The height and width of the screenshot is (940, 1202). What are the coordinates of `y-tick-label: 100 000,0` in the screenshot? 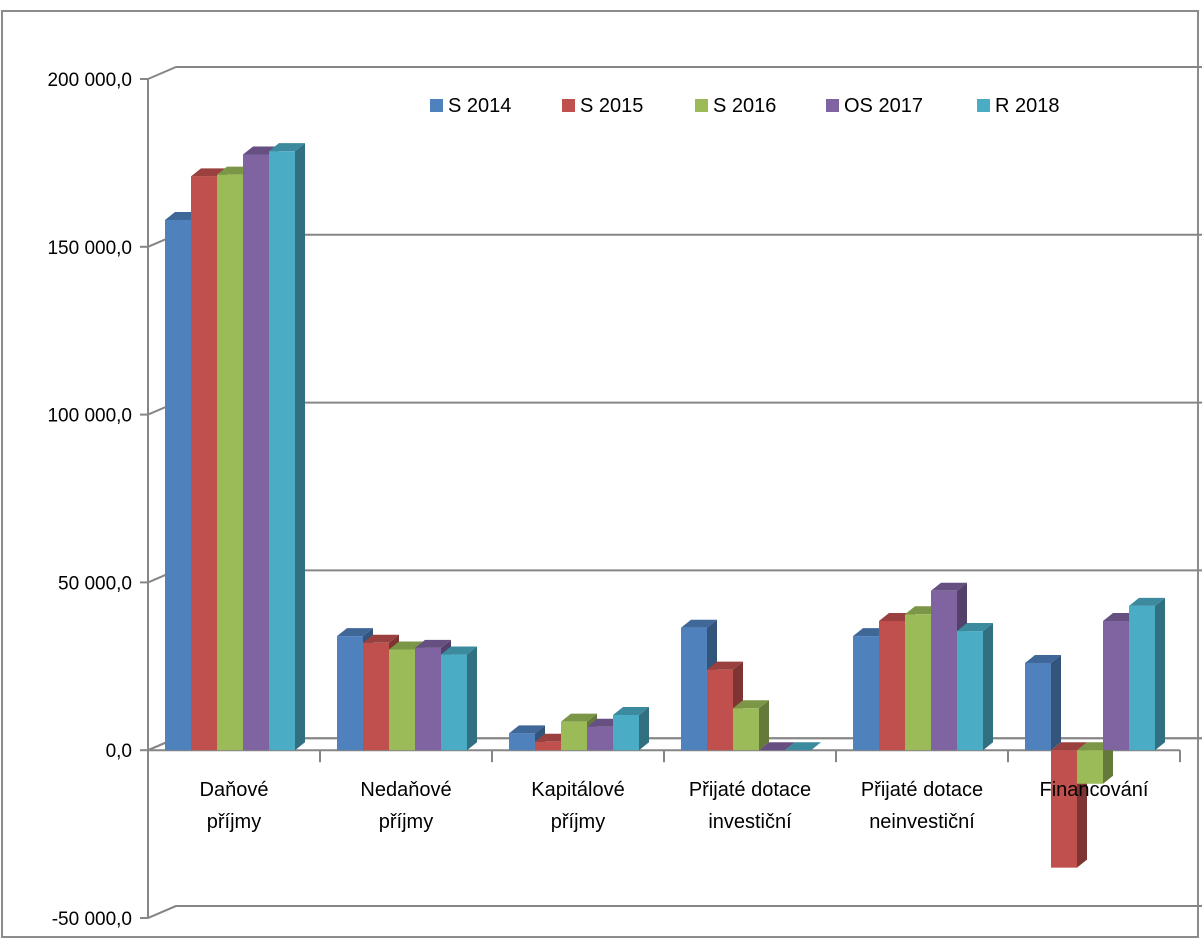 It's located at (89, 416).